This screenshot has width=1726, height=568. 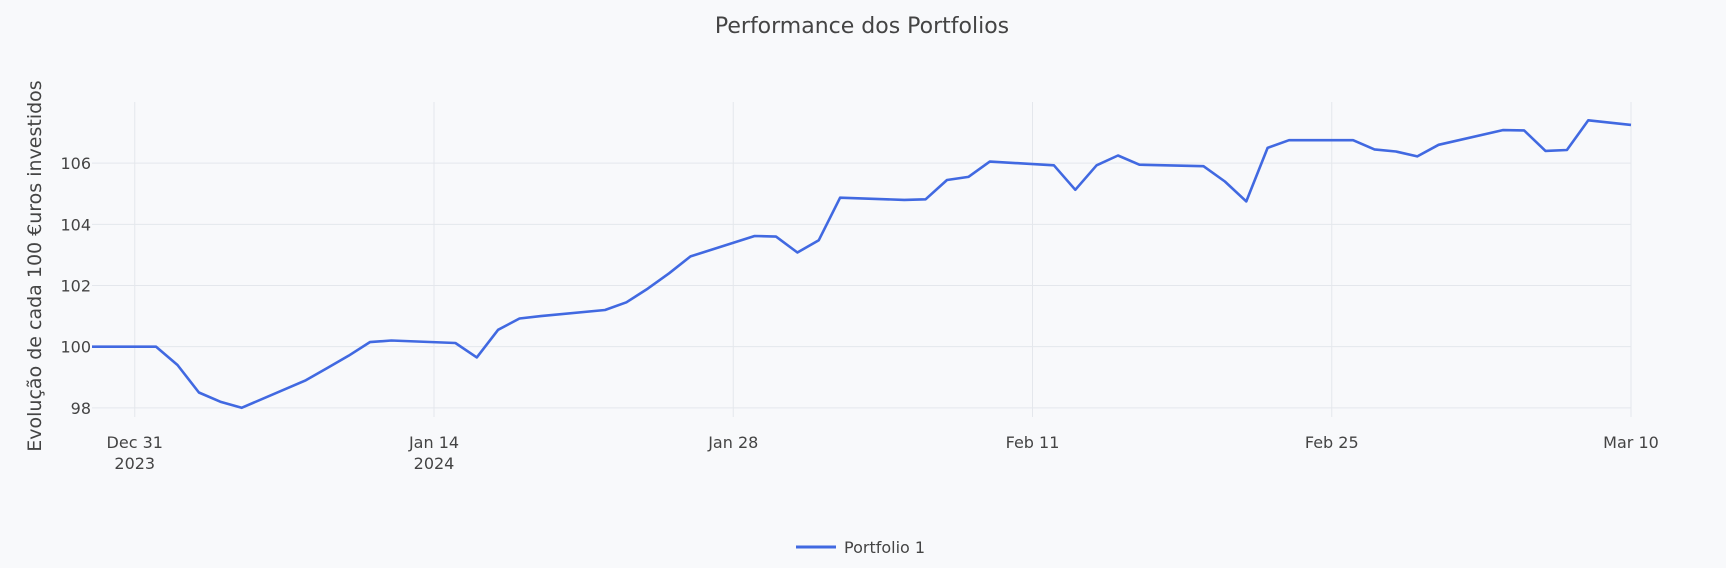 I want to click on chart-title: Performance dos Portfolios, so click(x=862, y=26).